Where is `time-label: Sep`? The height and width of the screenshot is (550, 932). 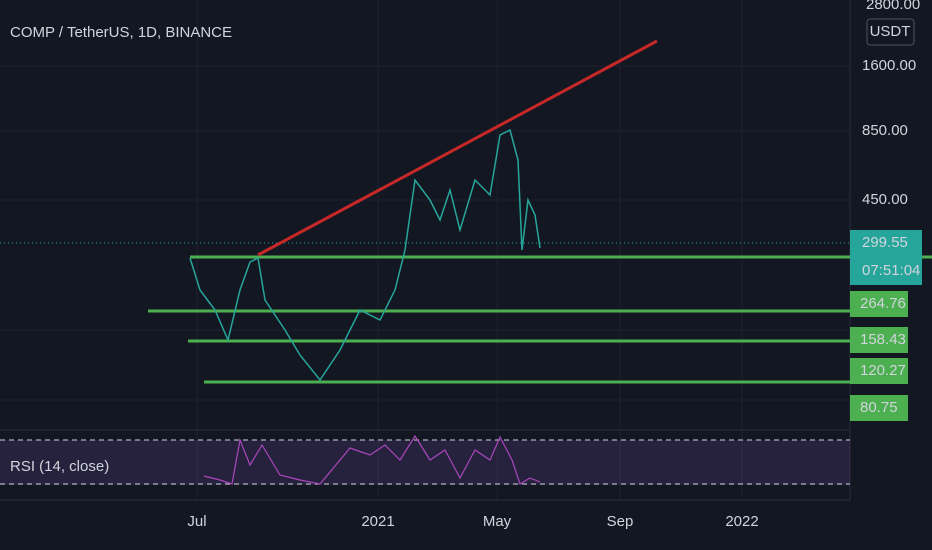 time-label: Sep is located at coordinates (620, 521).